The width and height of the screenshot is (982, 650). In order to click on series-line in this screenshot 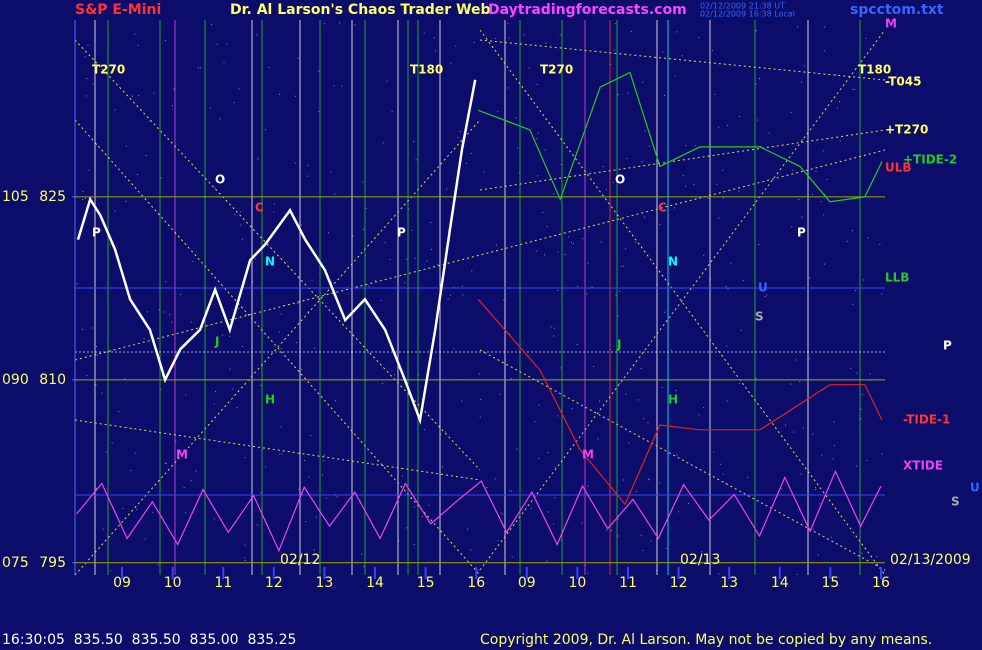, I will do `click(680, 402)`.